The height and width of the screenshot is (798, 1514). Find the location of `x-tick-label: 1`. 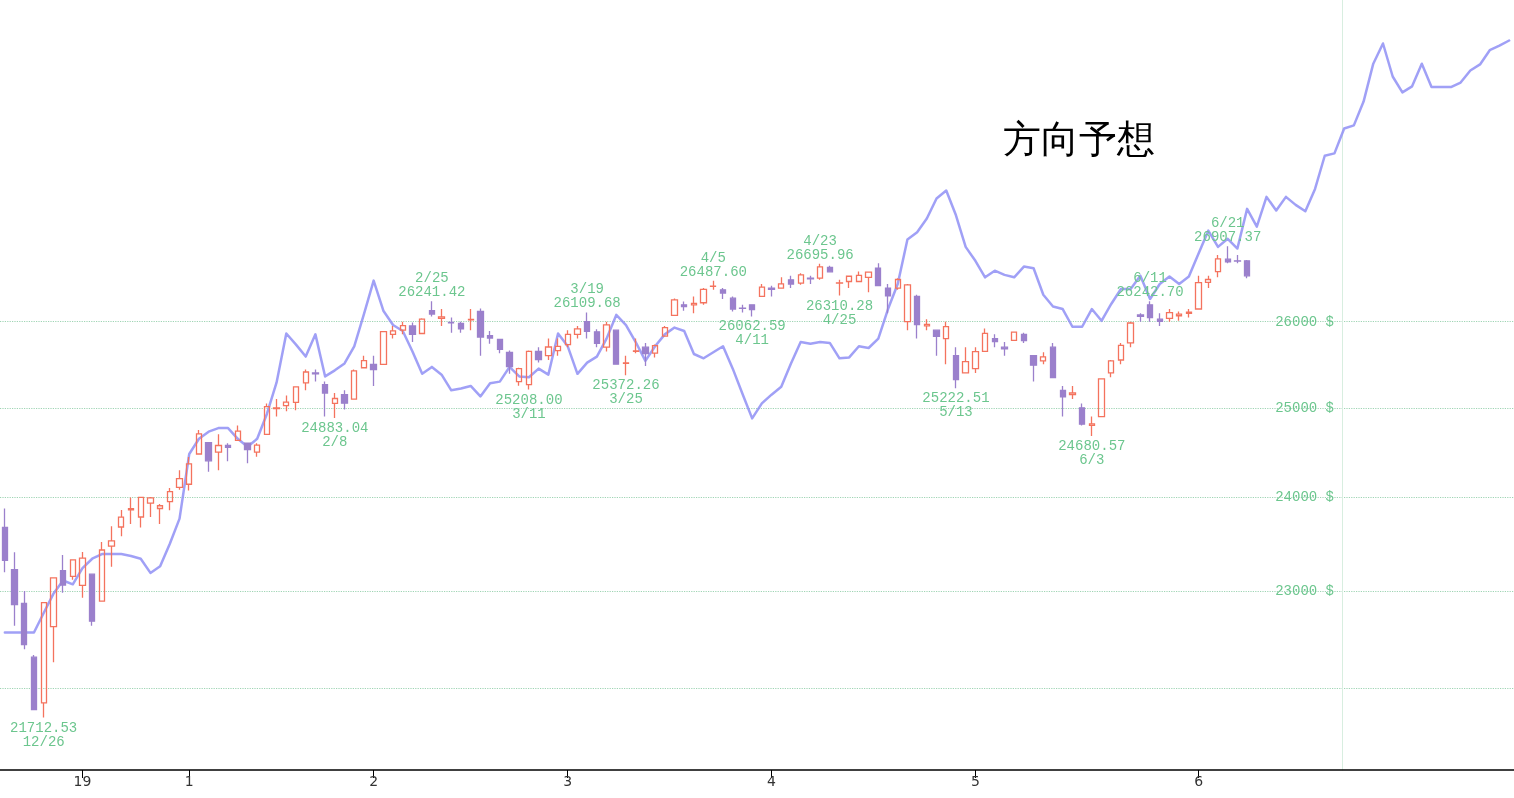

x-tick-label: 1 is located at coordinates (189, 781).